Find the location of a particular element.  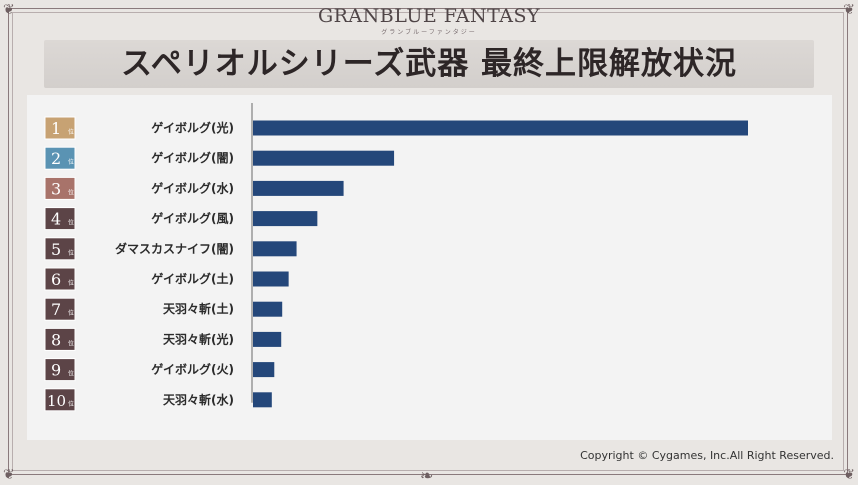

corner-ornament-bottom-left: ❦ is located at coordinates (9, 475).